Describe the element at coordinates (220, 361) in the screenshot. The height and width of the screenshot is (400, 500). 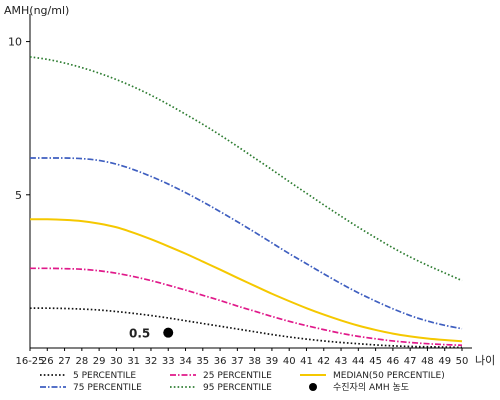
I see `x-tick-label: 36` at that location.